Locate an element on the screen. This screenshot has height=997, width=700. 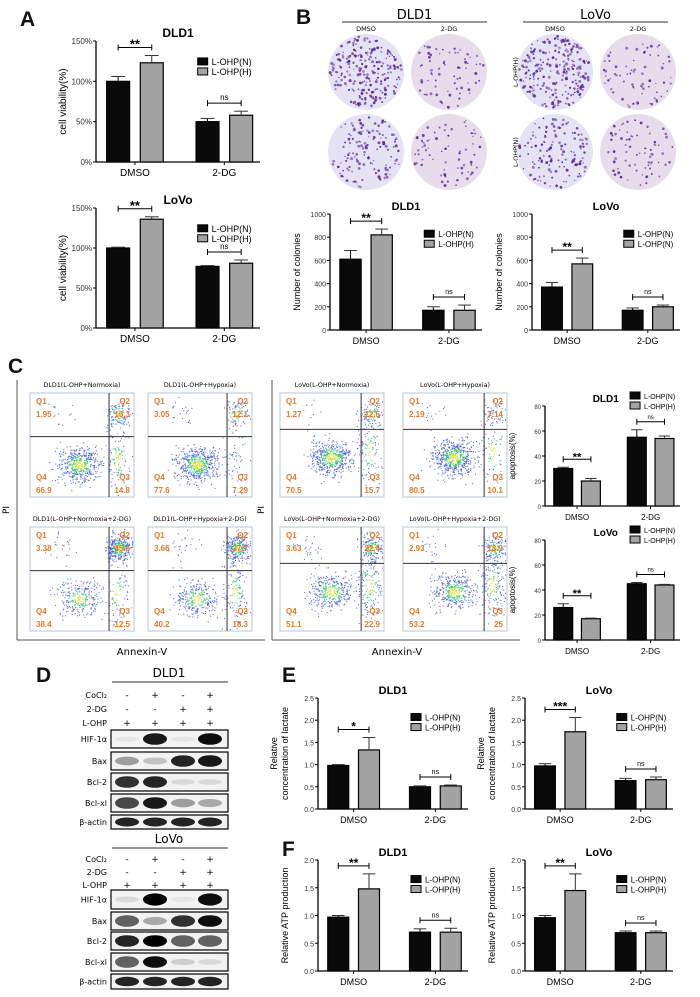
x-tick-label: 2-DG is located at coordinates (641, 982).